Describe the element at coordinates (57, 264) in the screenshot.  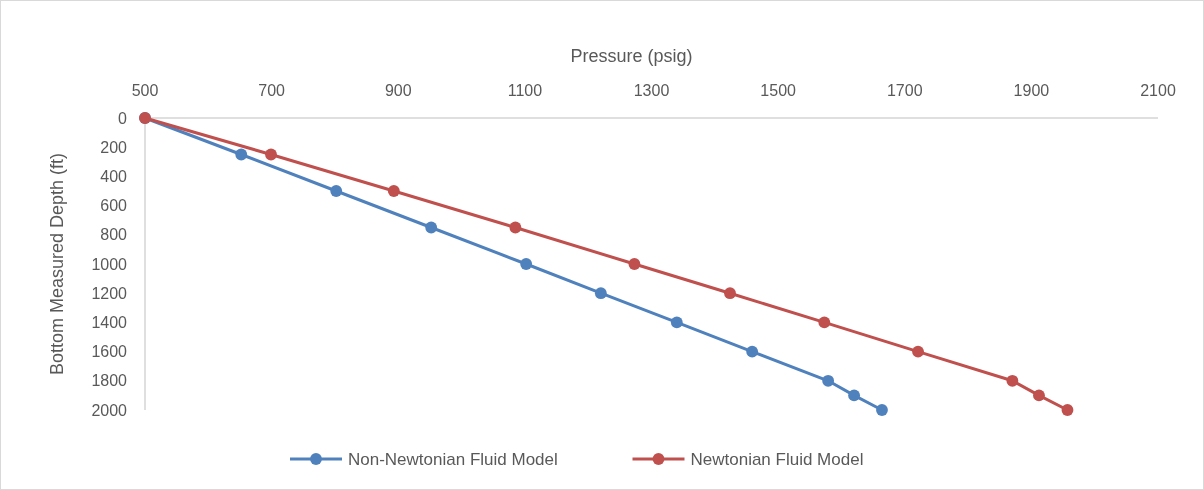
I see `y-axis-title: Bottom Measured Depth (ft)` at that location.